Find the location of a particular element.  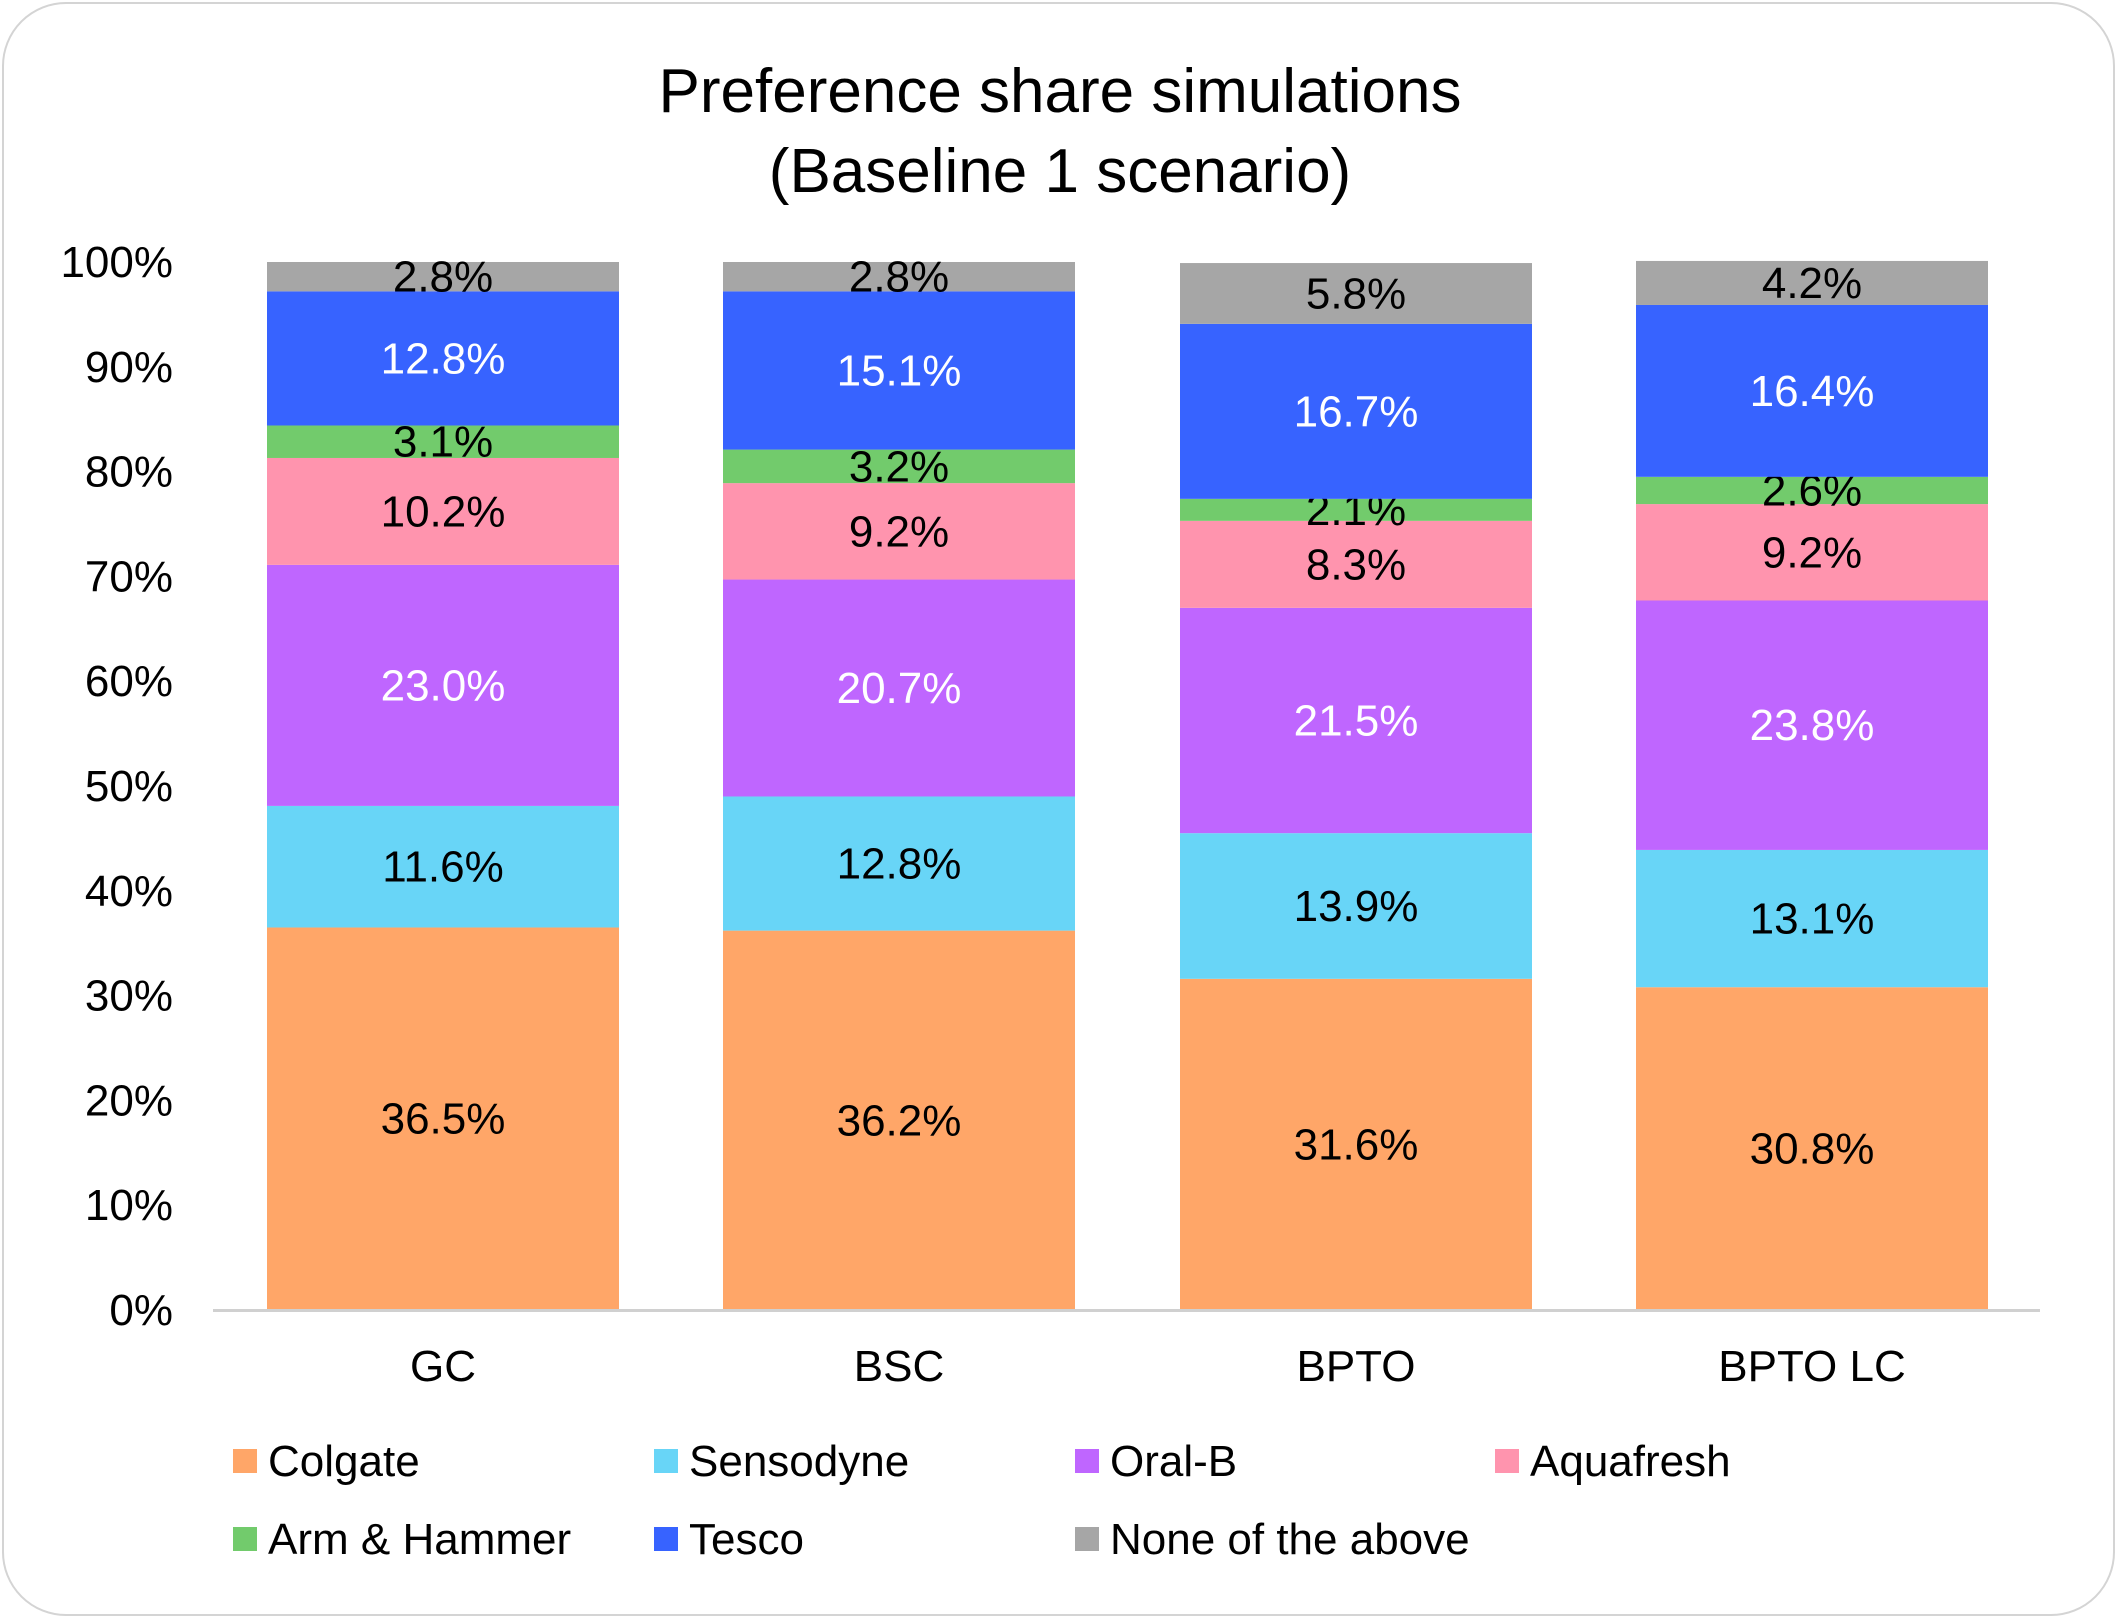

bar-bpto-lc-none-of-the-above is located at coordinates (1812, 282).